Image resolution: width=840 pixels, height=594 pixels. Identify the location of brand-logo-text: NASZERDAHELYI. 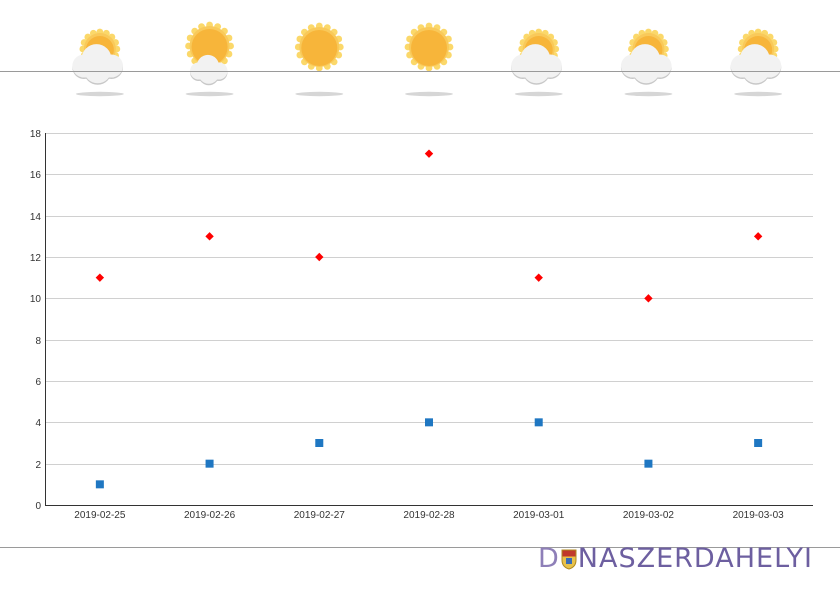
(695, 558).